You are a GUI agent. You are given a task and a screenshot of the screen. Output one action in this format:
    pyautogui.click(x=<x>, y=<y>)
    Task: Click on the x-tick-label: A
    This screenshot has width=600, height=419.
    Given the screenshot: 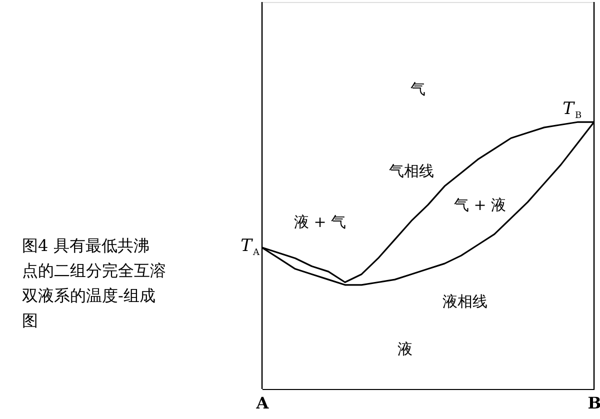 What is the action you would take?
    pyautogui.click(x=262, y=403)
    